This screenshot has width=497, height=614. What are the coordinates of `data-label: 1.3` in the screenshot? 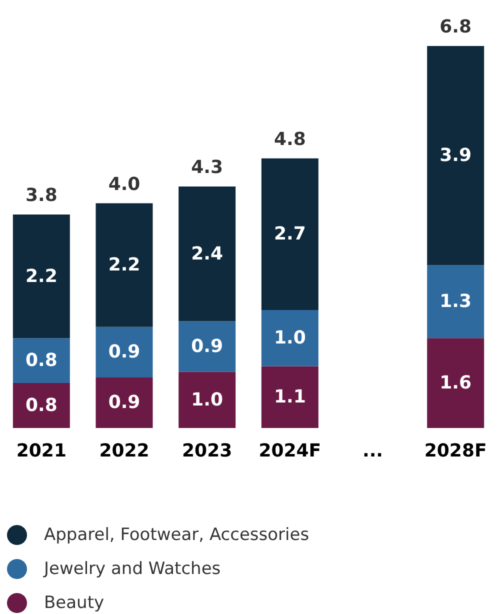 It's located at (456, 301).